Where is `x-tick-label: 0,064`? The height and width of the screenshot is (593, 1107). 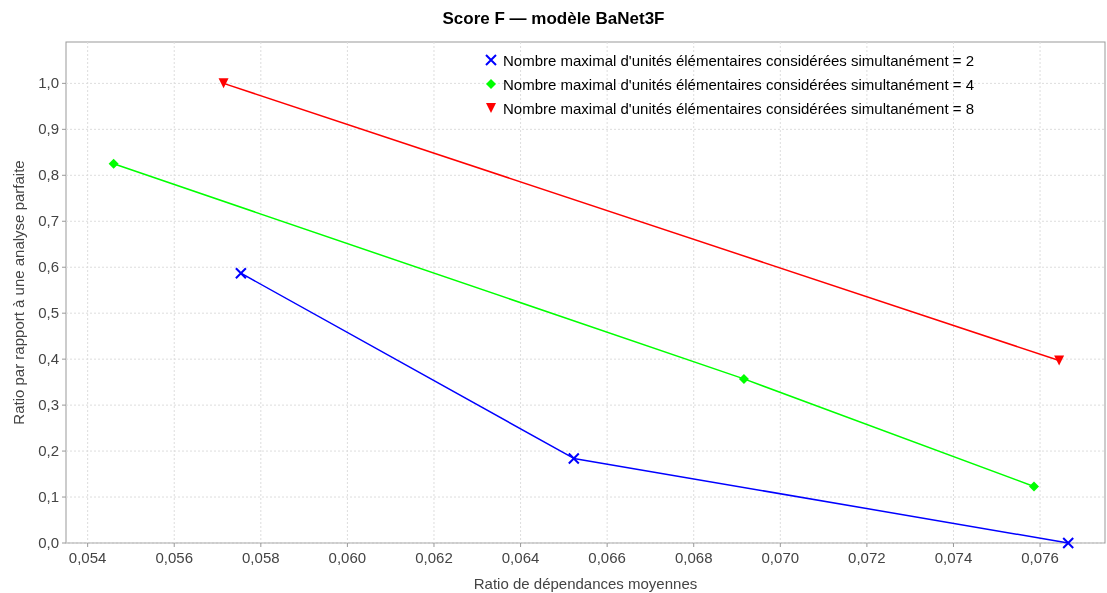 x-tick-label: 0,064 is located at coordinates (520, 557).